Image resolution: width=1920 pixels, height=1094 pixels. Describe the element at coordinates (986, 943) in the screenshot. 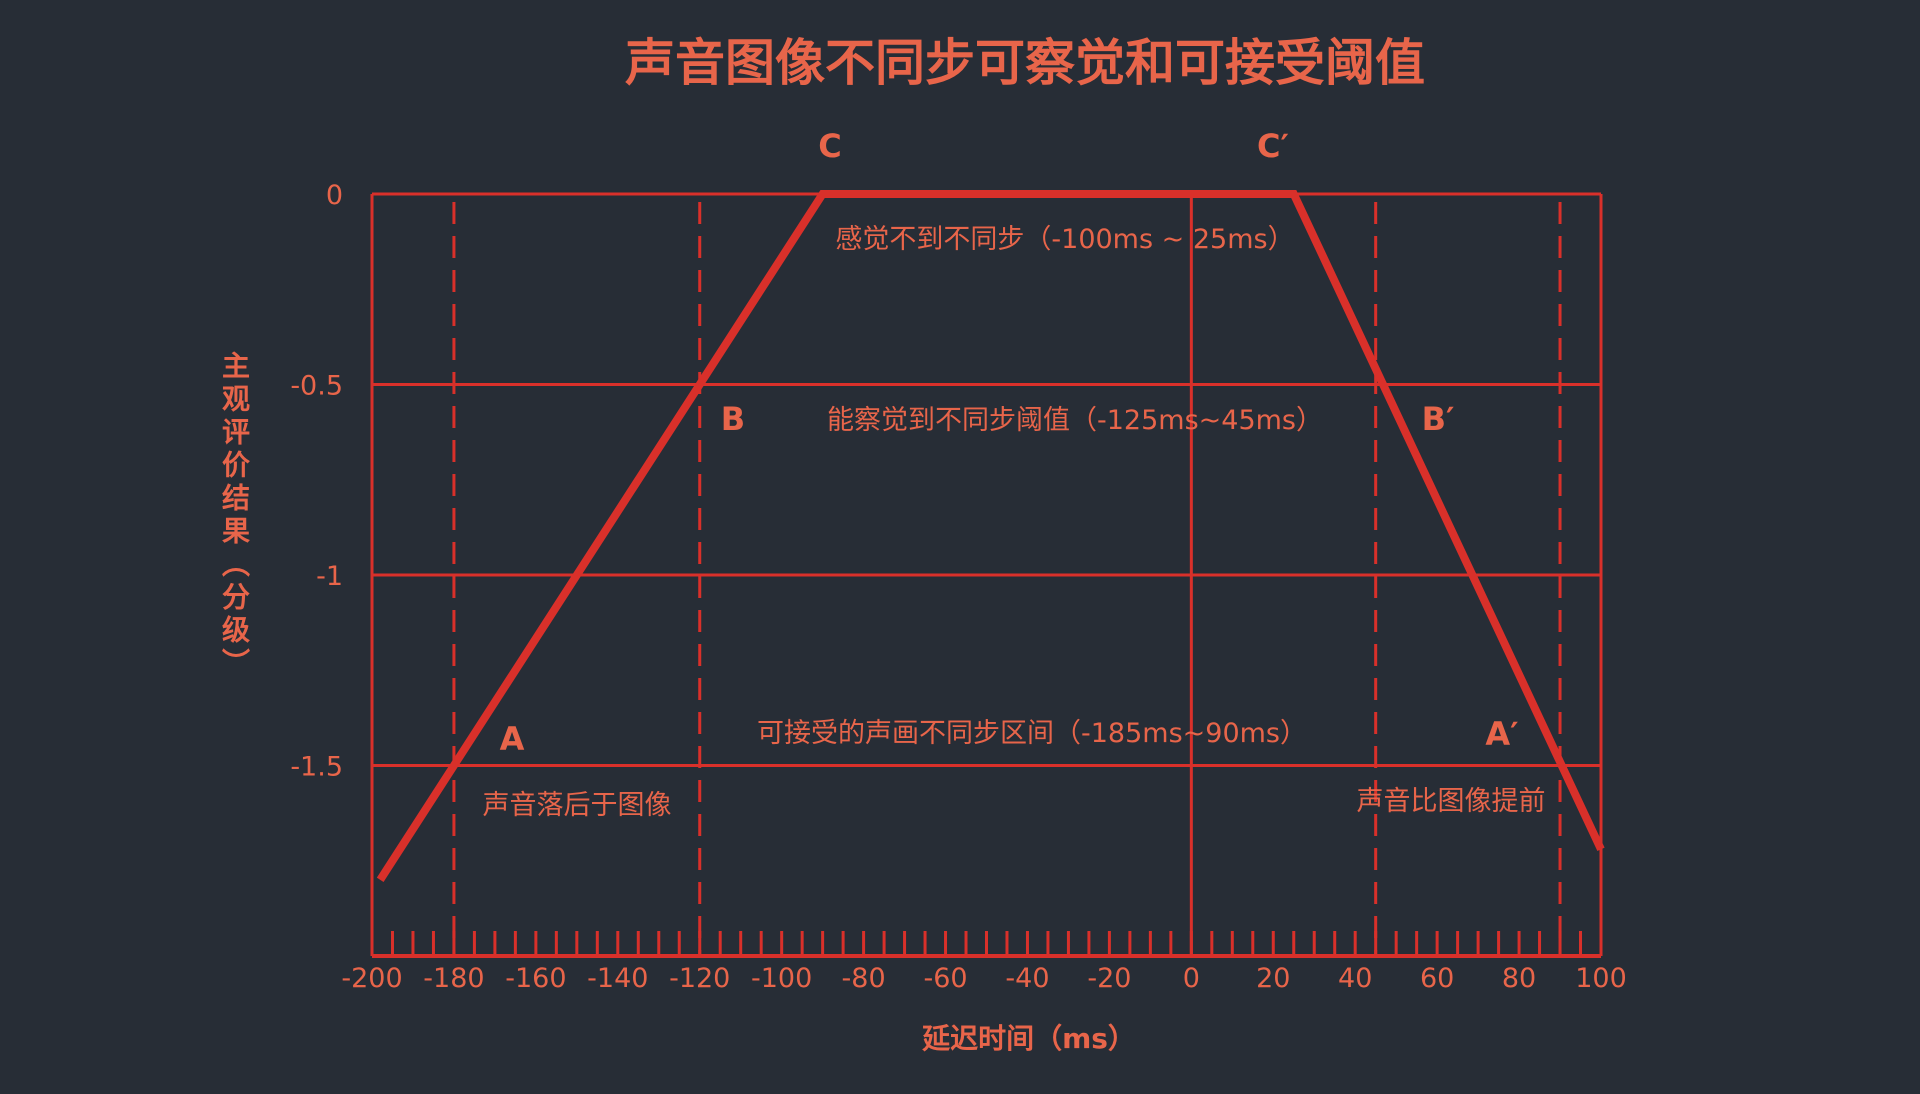

I see `x-minor-ticks` at that location.